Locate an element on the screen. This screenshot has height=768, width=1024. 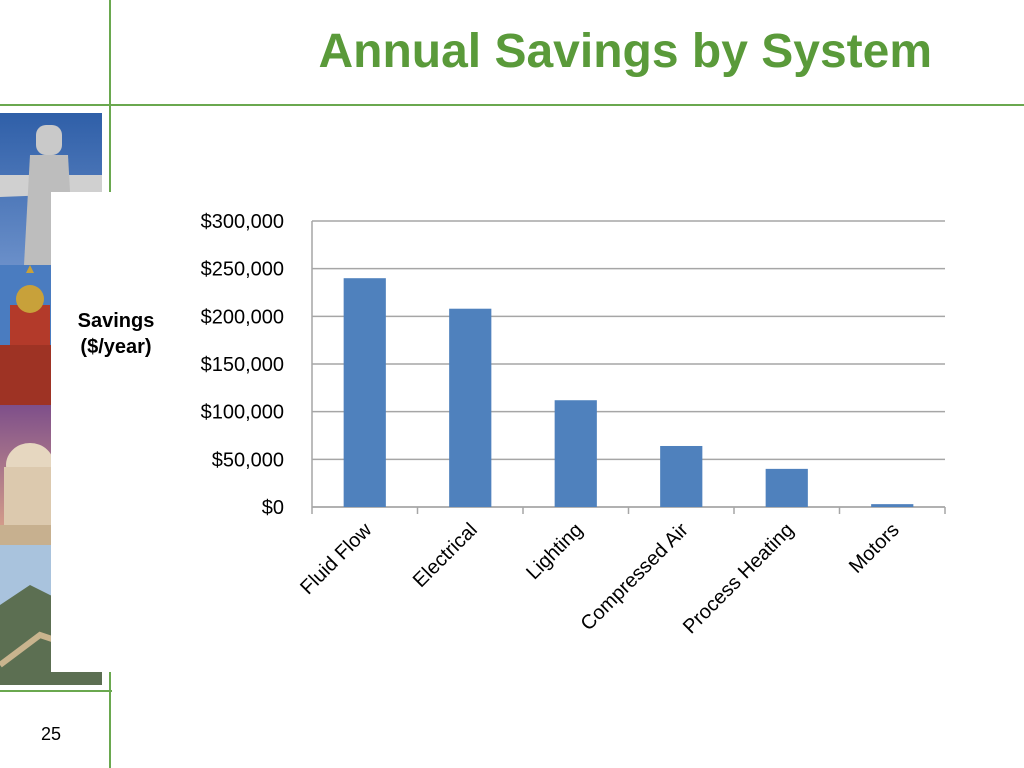
x-tick-label: Fluid Flow is located at coordinates (336, 559).